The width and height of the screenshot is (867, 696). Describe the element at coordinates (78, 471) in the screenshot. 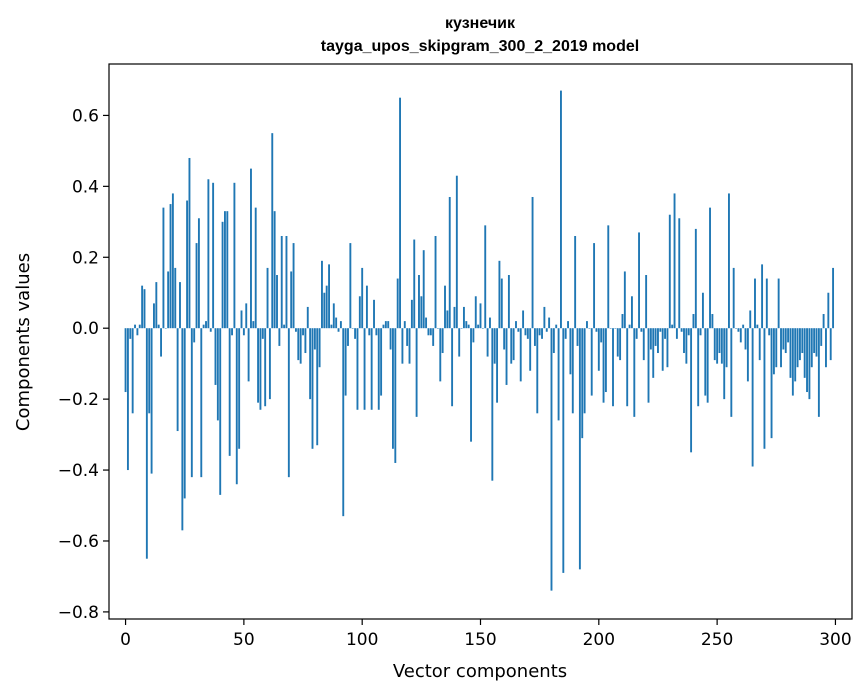

I see `y-tick-label: −0.4` at that location.